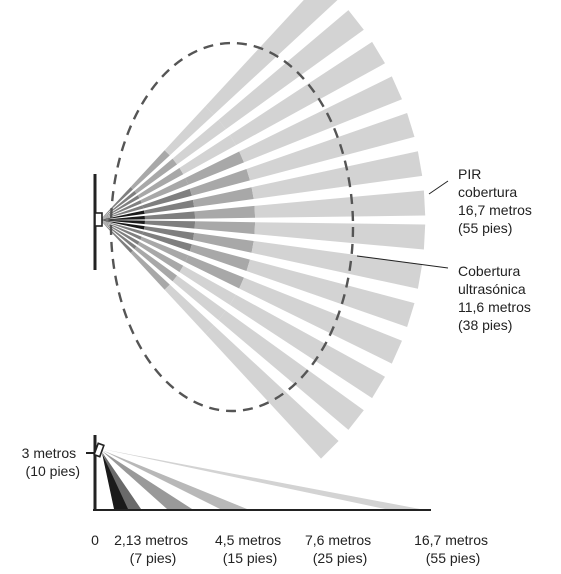  What do you see at coordinates (153, 558) in the screenshot?
I see `distance-tick-sub: (7 pies)` at bounding box center [153, 558].